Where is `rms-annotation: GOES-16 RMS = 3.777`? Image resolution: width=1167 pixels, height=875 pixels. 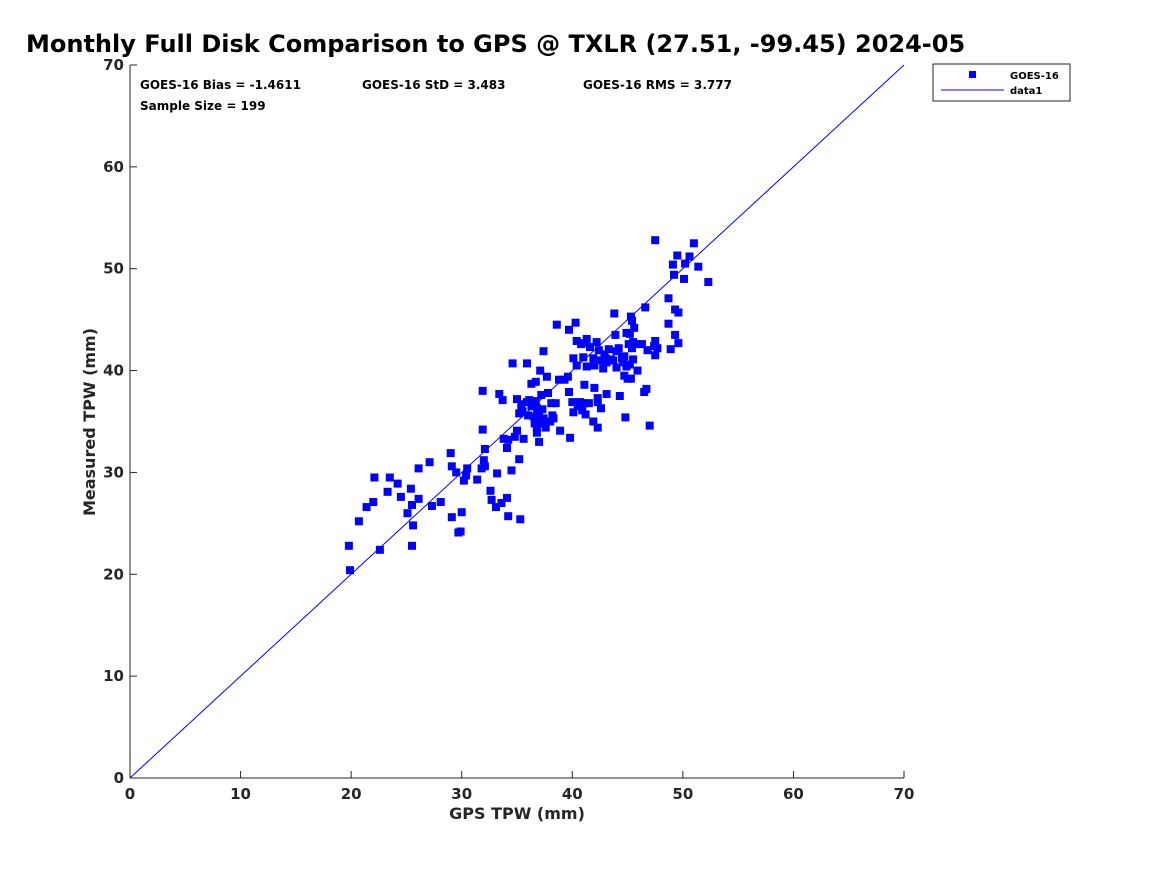 rms-annotation: GOES-16 RMS = 3.777 is located at coordinates (657, 85).